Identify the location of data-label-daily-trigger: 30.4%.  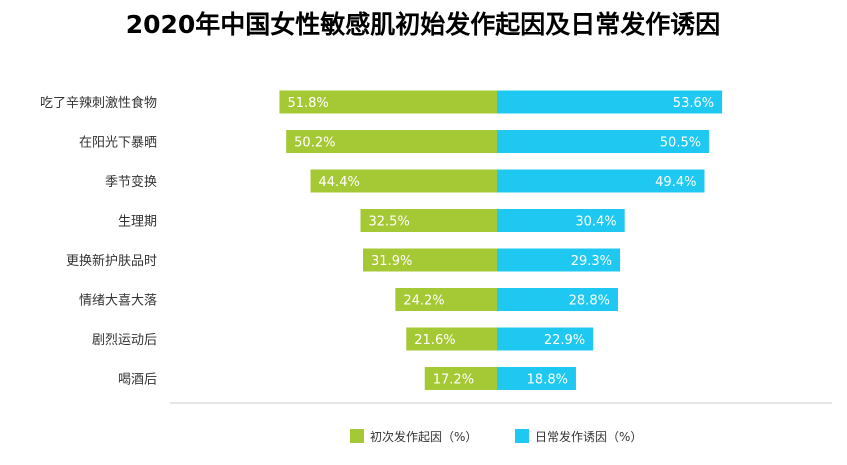
(595, 222).